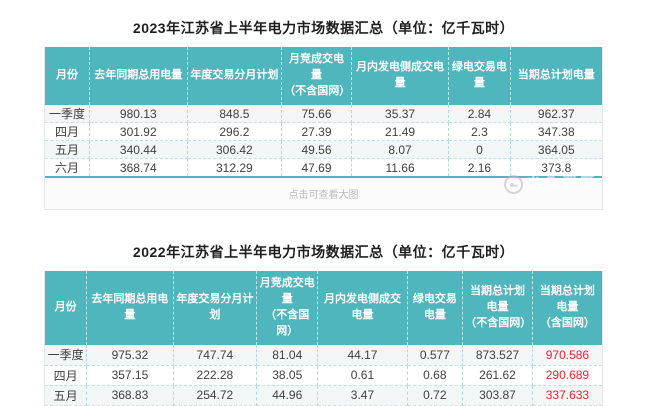 The height and width of the screenshot is (406, 647). What do you see at coordinates (400, 168) in the screenshot?
I see `value-cell: 11.66` at bounding box center [400, 168].